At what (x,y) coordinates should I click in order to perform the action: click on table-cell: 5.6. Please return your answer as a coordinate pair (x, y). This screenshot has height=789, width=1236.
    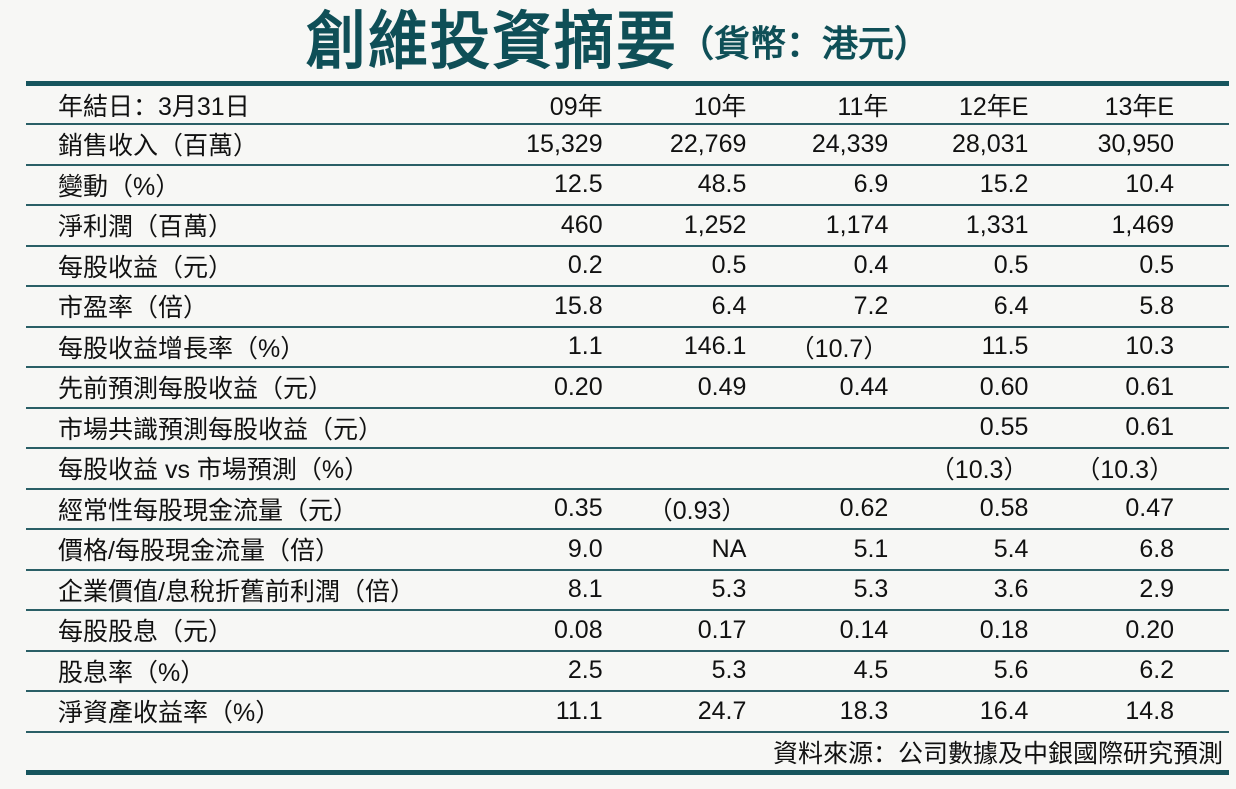
    Looking at the image, I should click on (958, 671).